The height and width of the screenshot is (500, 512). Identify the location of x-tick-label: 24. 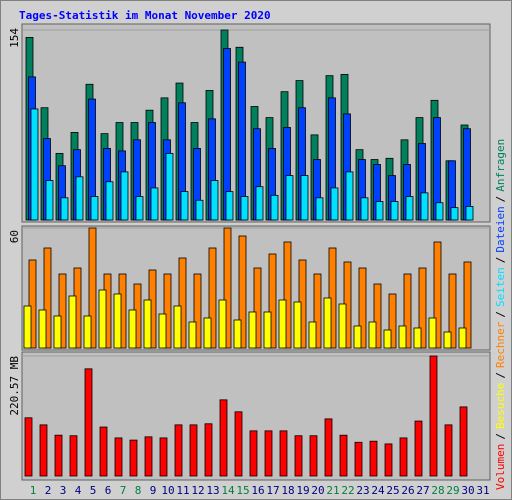
(378, 490).